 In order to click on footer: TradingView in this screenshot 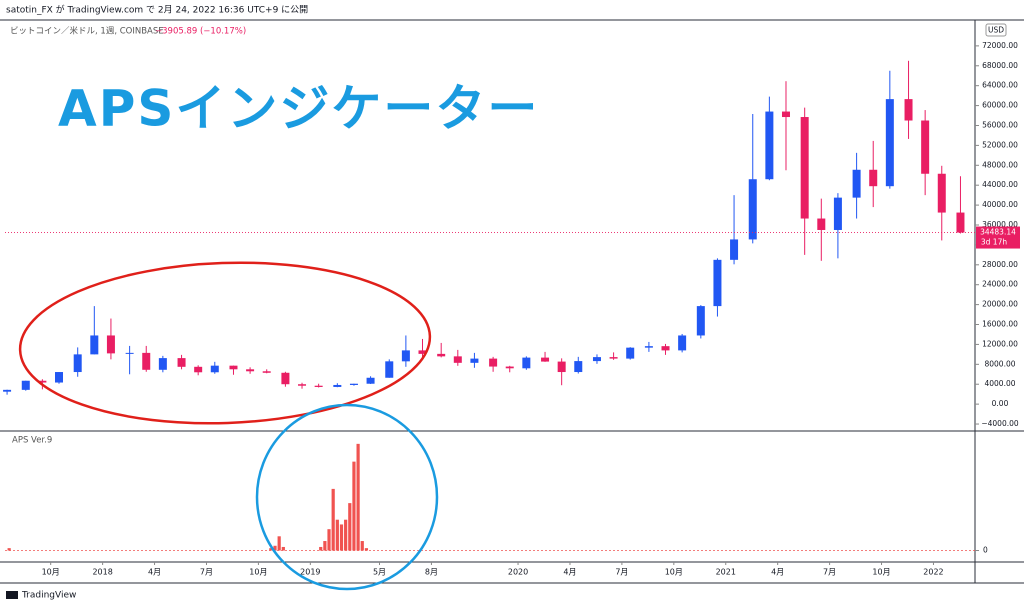, I will do `click(48, 596)`.